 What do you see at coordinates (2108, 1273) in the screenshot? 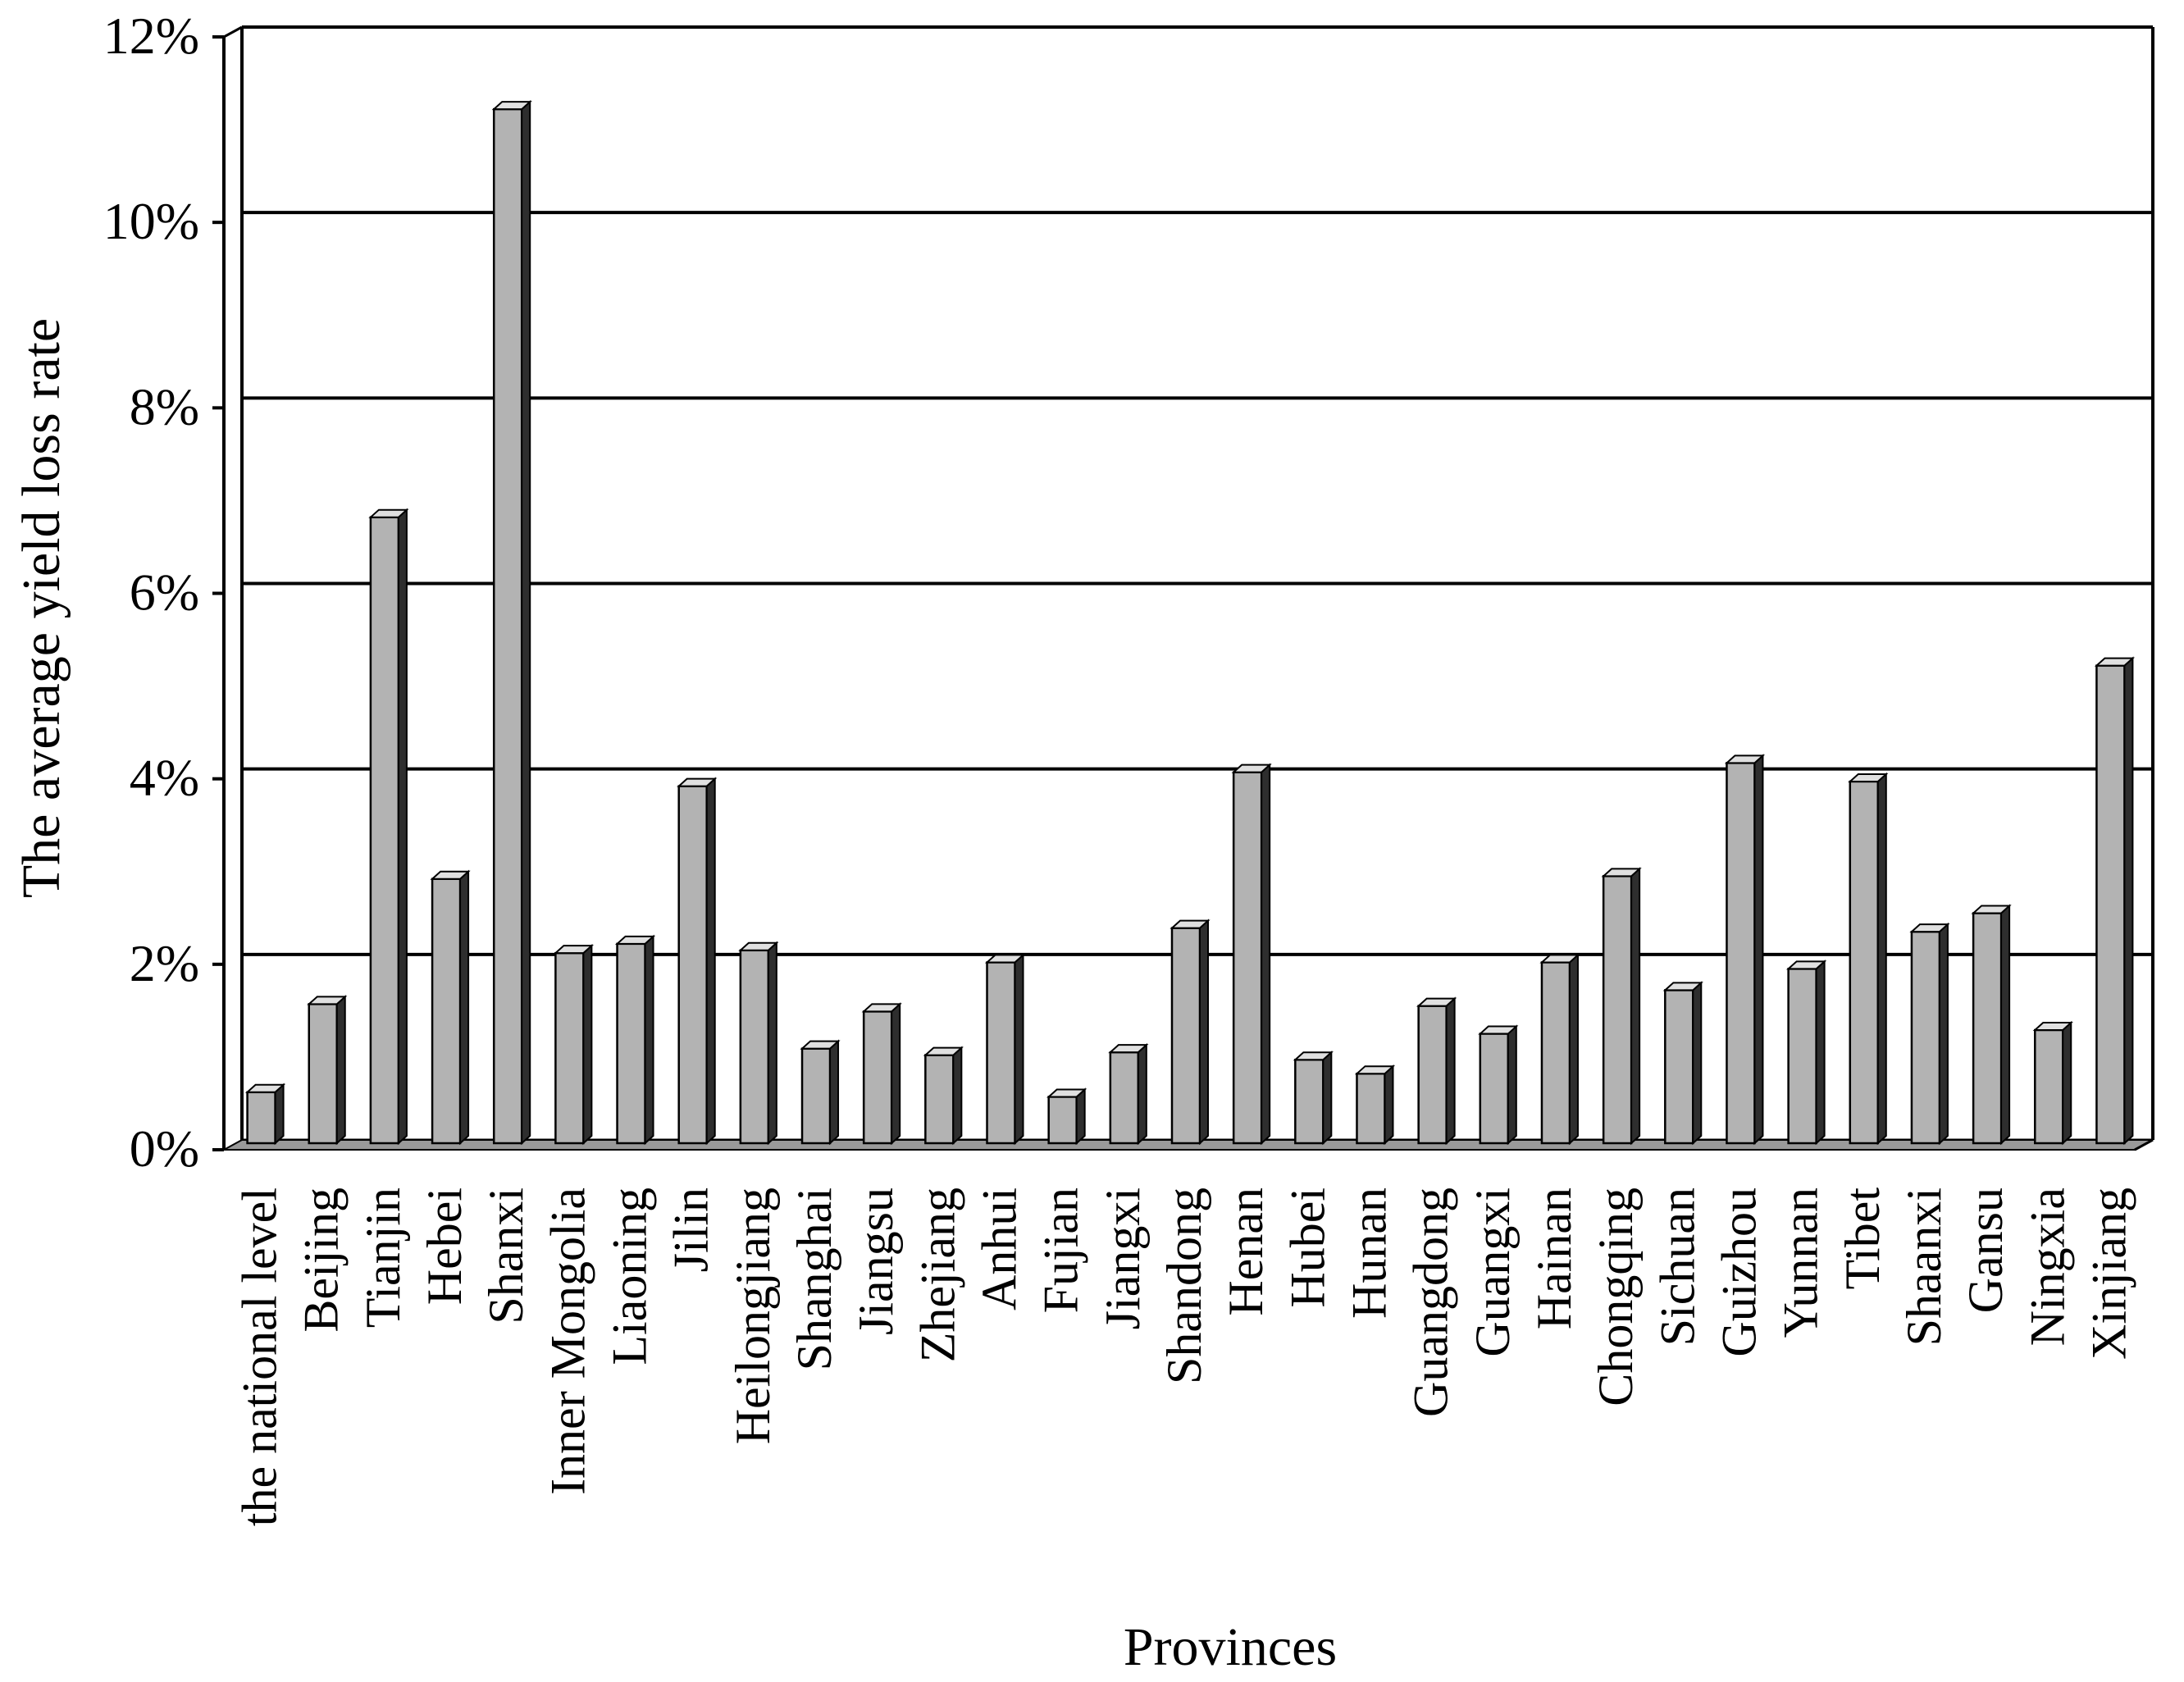
I see `x-category-label: Xinjiang` at bounding box center [2108, 1273].